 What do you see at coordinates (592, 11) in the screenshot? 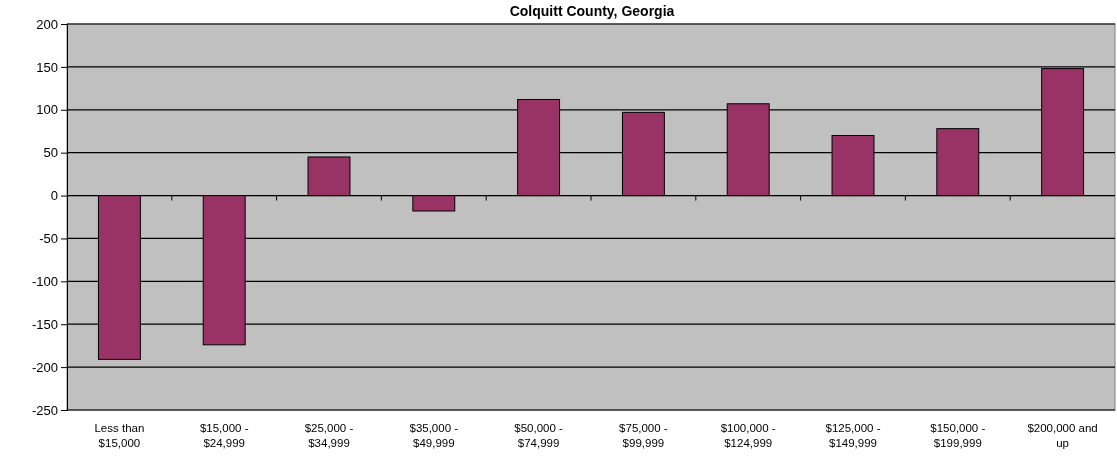
I see `chart-title: Colquitt County, Georgia` at bounding box center [592, 11].